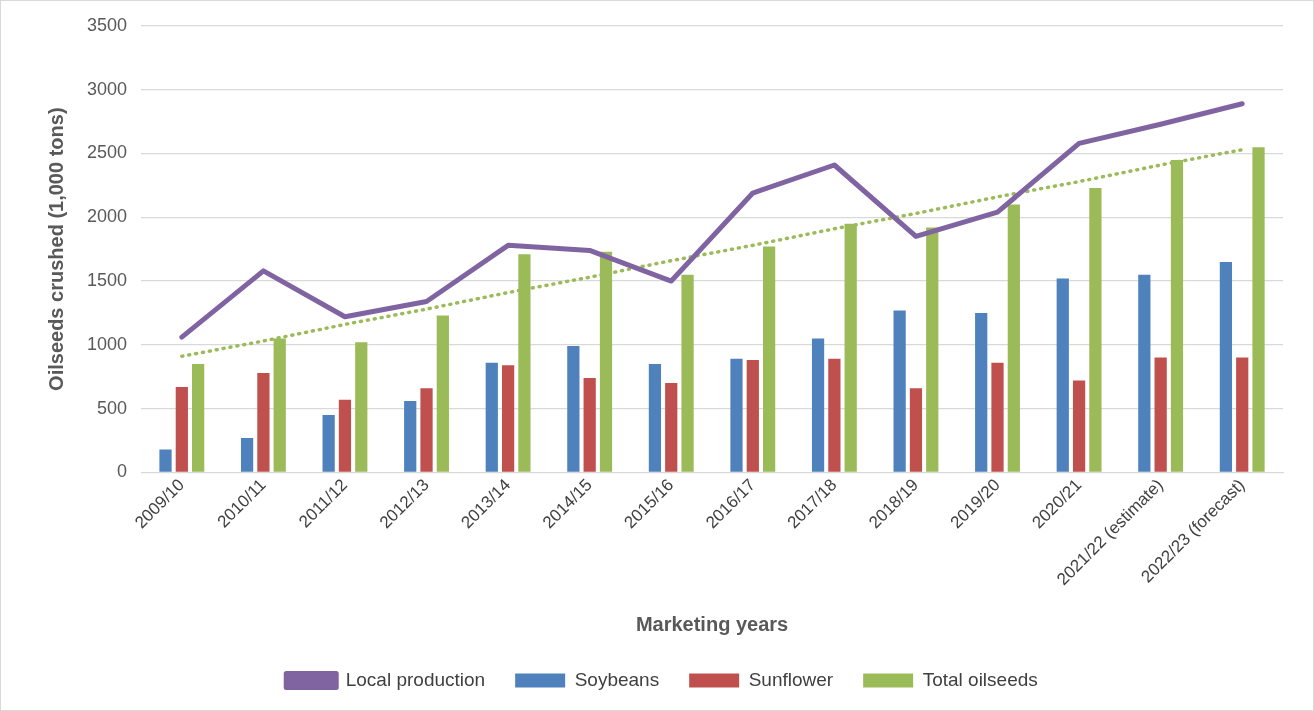 This screenshot has height=711, width=1314. Describe the element at coordinates (107, 216) in the screenshot. I see `y-tick-label: 2000` at that location.